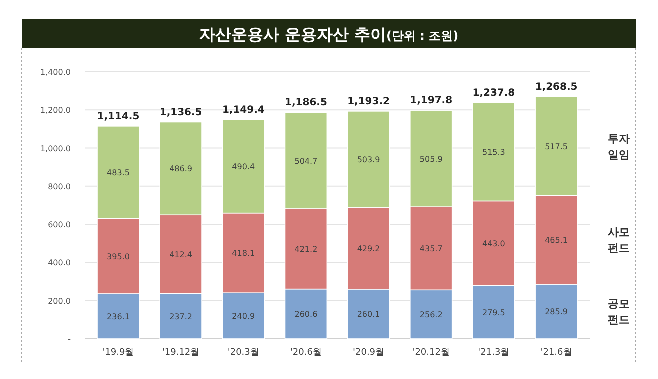 The image size is (658, 379). Describe the element at coordinates (494, 93) in the screenshot. I see `total-label: 1,237.8` at that location.